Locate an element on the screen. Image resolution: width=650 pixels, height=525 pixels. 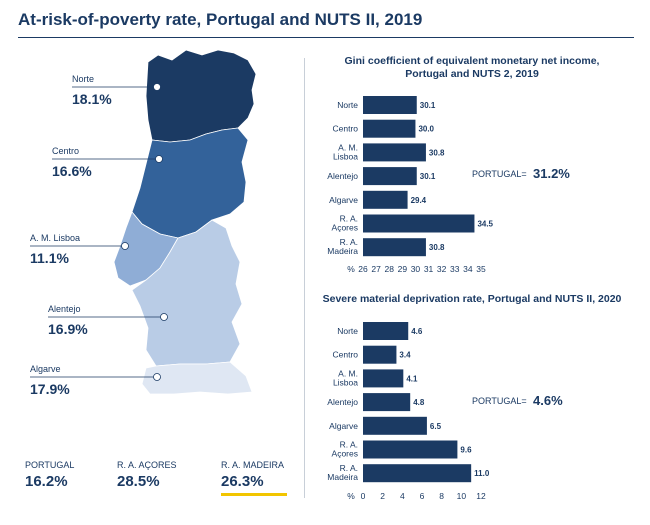
tick-label: 4 is located at coordinates (402, 496).